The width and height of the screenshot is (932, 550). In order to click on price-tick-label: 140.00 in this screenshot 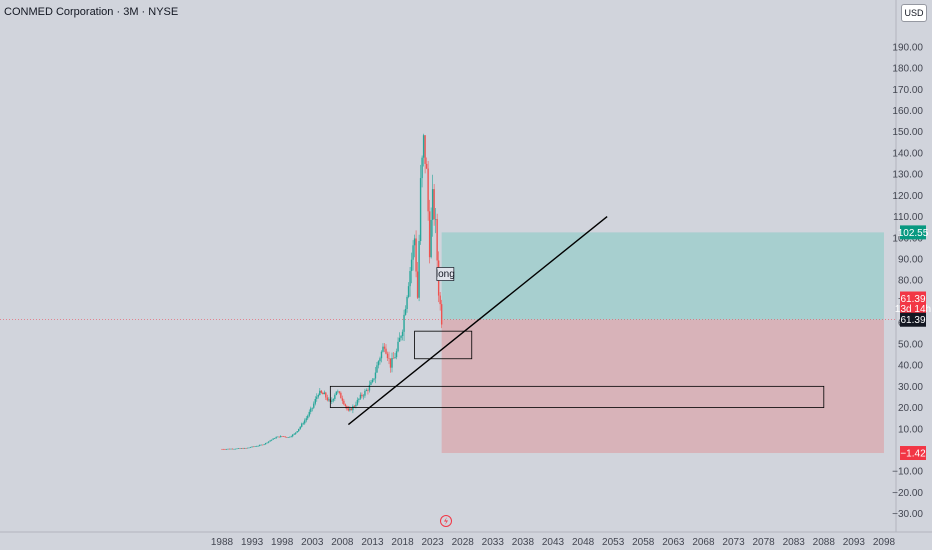, I will do `click(907, 153)`.